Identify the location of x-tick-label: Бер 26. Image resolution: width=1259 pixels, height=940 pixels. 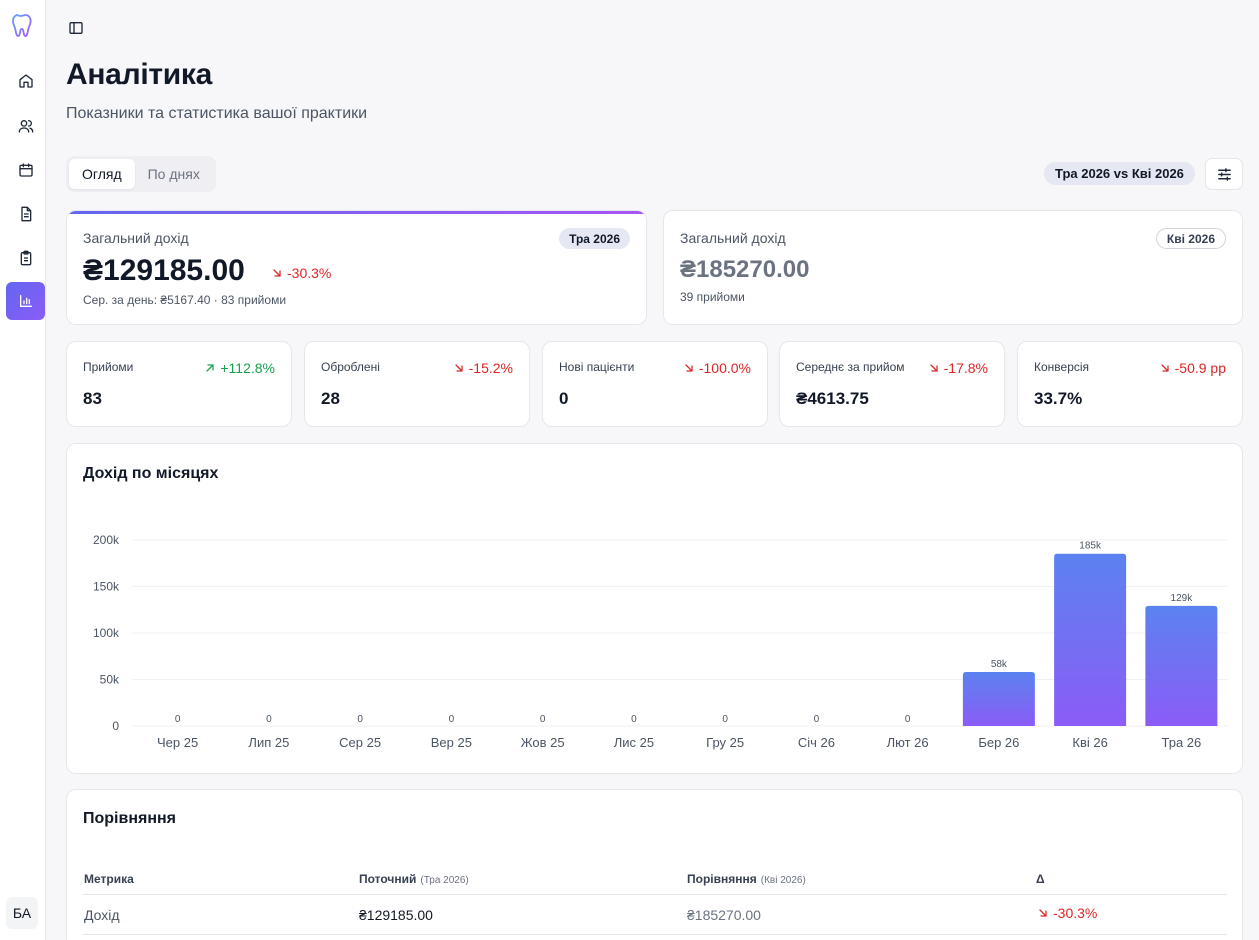
(998, 742).